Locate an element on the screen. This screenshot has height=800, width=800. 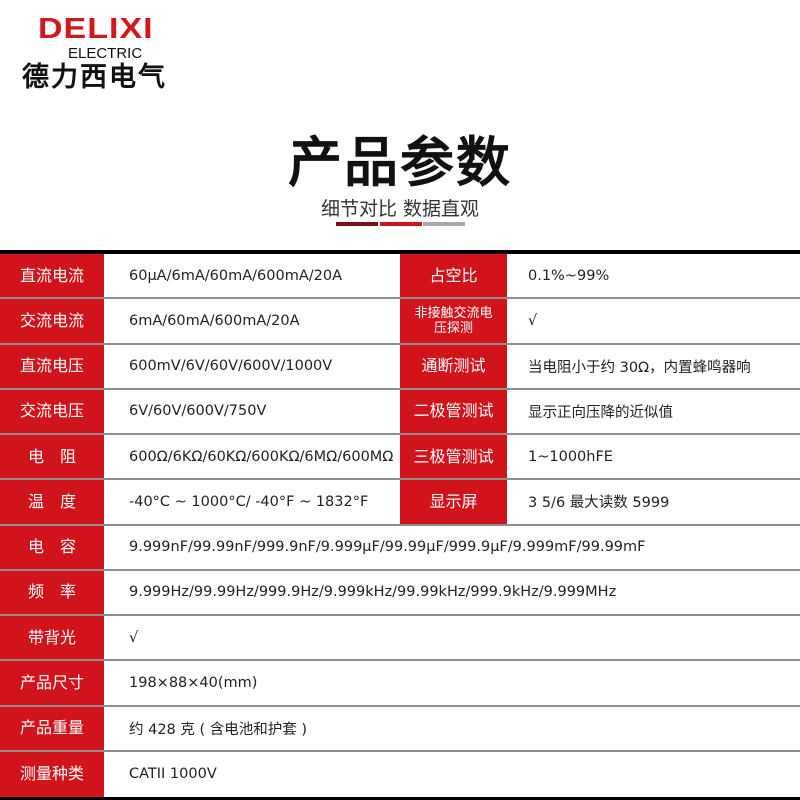
spec-row: 交流电流 6mA/60mA/600mA/20A 非接触交流电压探测 √ is located at coordinates (400, 322).